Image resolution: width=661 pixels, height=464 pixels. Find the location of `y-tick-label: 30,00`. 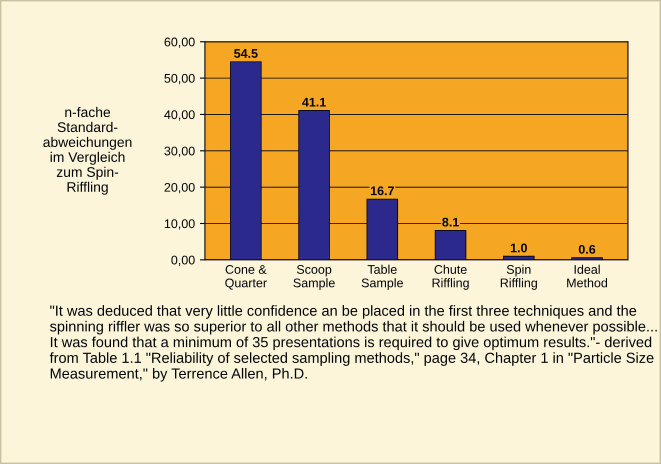

y-tick-label: 30,00 is located at coordinates (179, 151).